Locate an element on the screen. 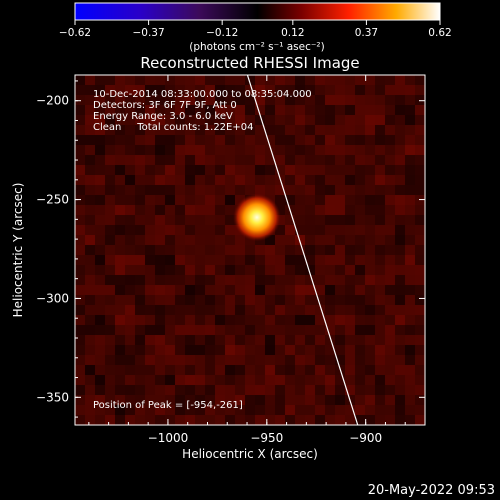 The width and height of the screenshot is (500, 500). colorbar-tick-label: −0.12 is located at coordinates (222, 33).